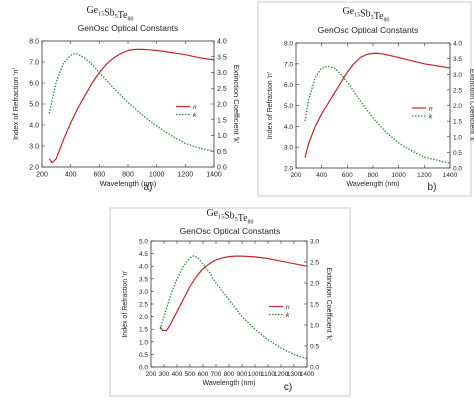  I want to click on y-tick-label-left: 0.0, so click(143, 368).